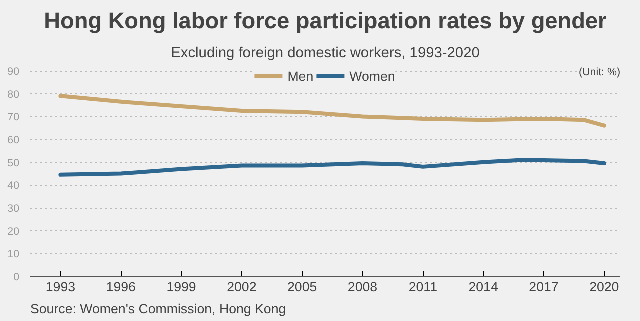 Image resolution: width=640 pixels, height=321 pixels. Describe the element at coordinates (14, 118) in the screenshot. I see `y-tick-label: 70` at that location.